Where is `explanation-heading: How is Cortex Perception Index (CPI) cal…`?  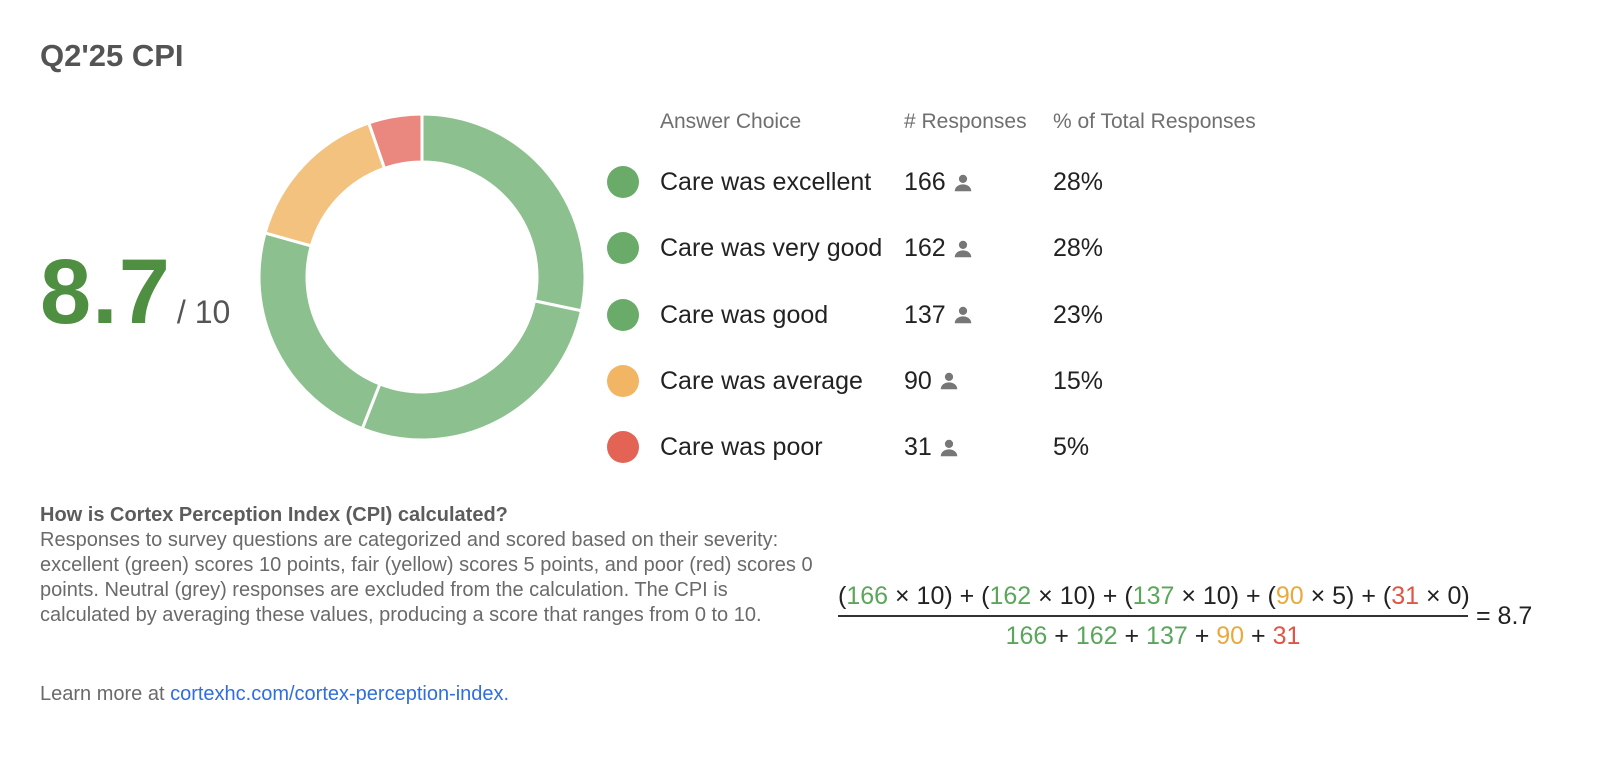
explanation-heading: How is Cortex Perception Index (CPI) cal… is located at coordinates (274, 515).